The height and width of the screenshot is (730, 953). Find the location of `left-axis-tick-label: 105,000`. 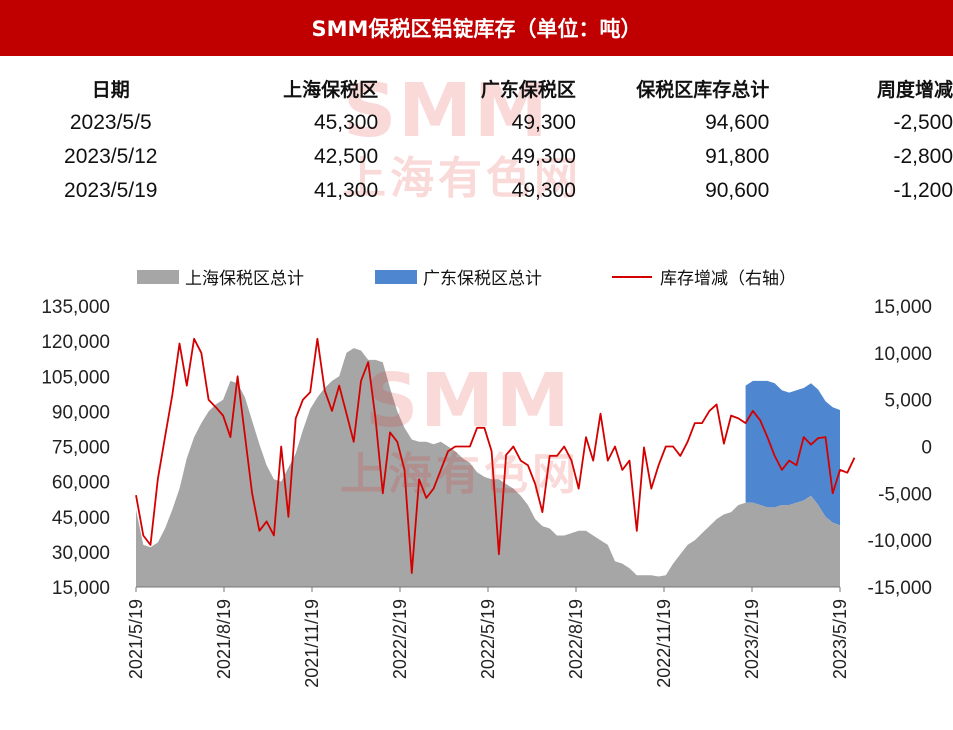

left-axis-tick-label: 105,000 is located at coordinates (75, 377).